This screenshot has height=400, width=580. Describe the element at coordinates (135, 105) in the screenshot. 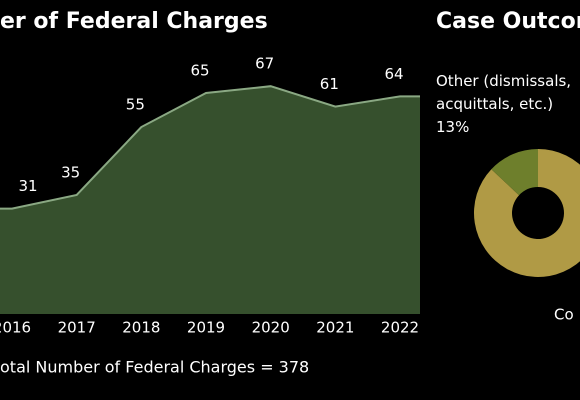

I see `value-label: 55` at that location.